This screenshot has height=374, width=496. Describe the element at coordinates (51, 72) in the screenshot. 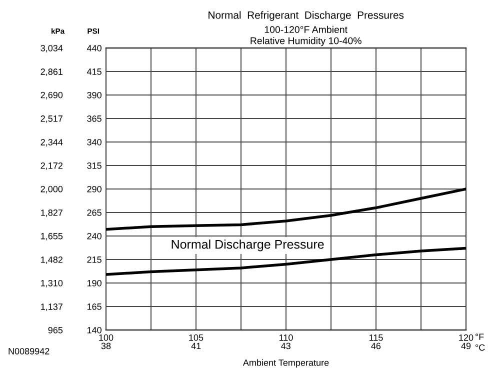

I see `y2-tick-label: 2,861` at that location.